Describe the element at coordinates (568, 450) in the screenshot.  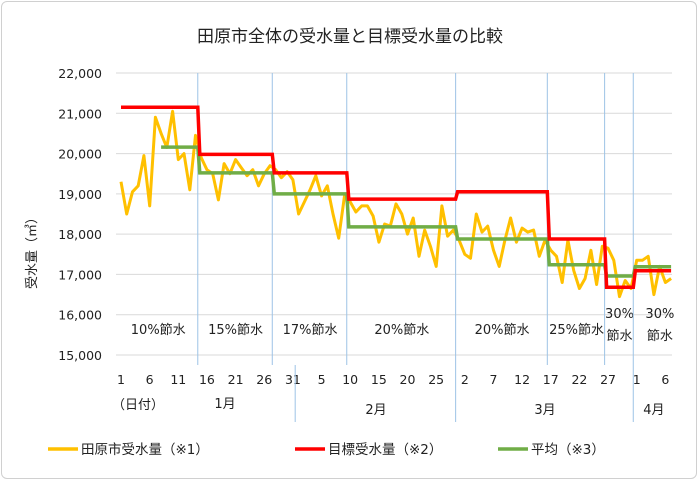
I see `legend-label: 平均（※3）` at that location.